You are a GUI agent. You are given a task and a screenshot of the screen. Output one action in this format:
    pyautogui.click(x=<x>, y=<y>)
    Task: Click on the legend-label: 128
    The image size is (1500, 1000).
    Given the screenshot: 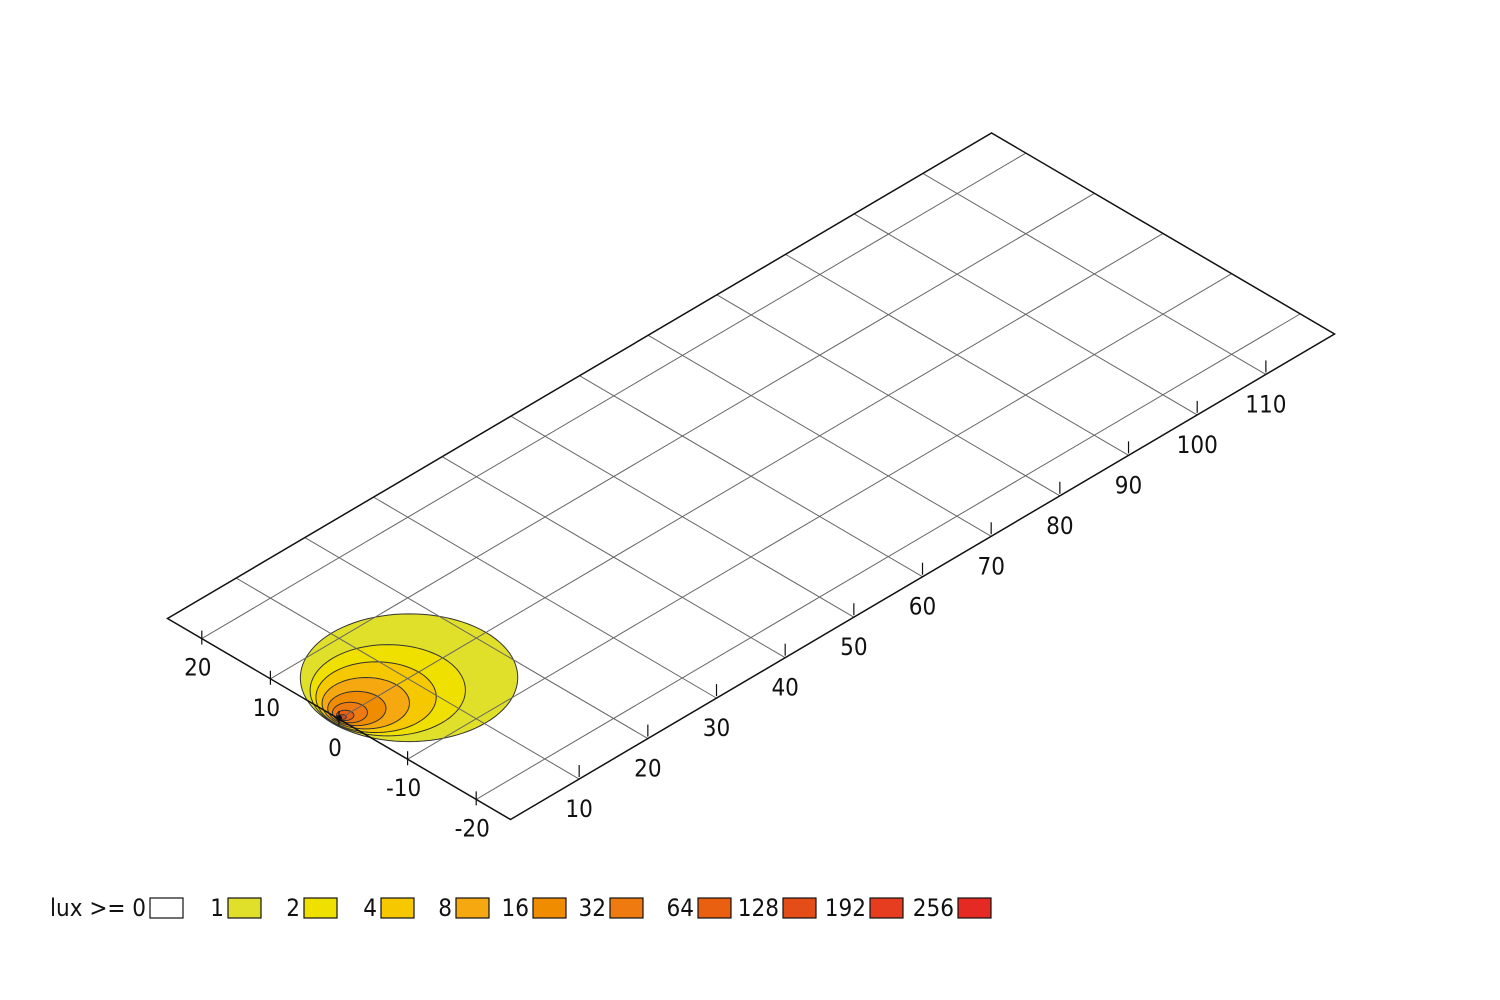 What is the action you would take?
    pyautogui.click(x=758, y=908)
    